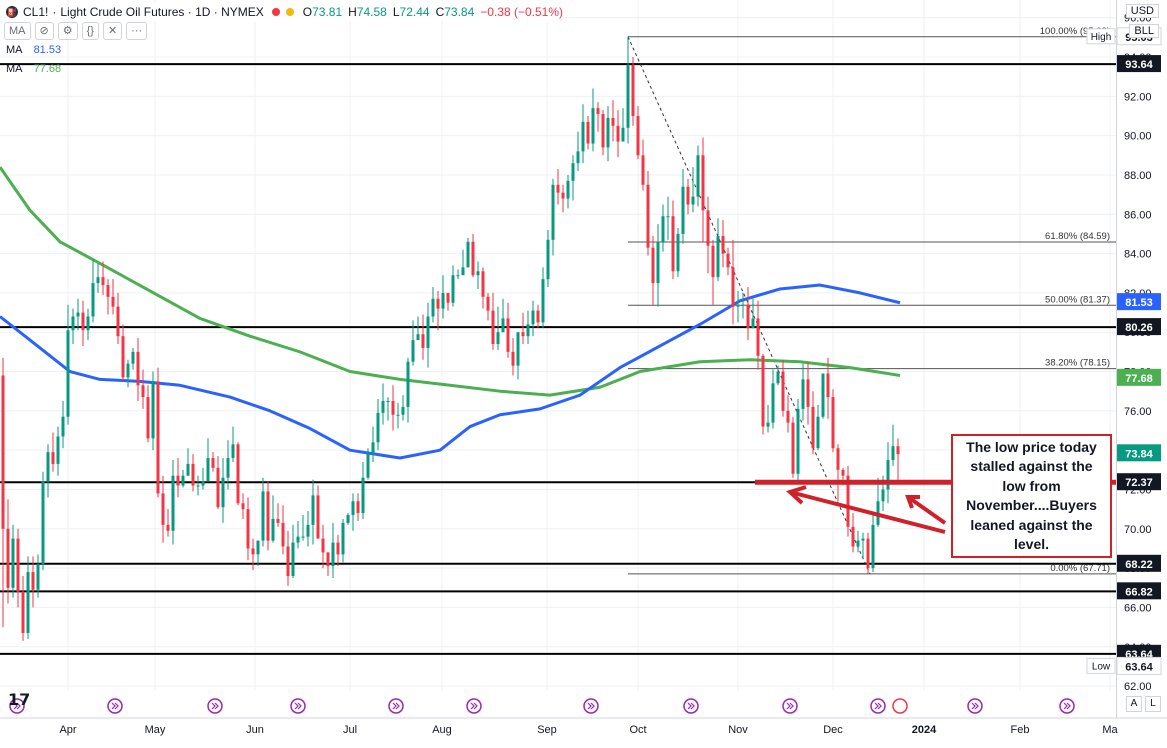 This screenshot has height=748, width=1167. What do you see at coordinates (1077, 363) in the screenshot?
I see `fib-level-label: 38.20% (78.15)` at bounding box center [1077, 363].